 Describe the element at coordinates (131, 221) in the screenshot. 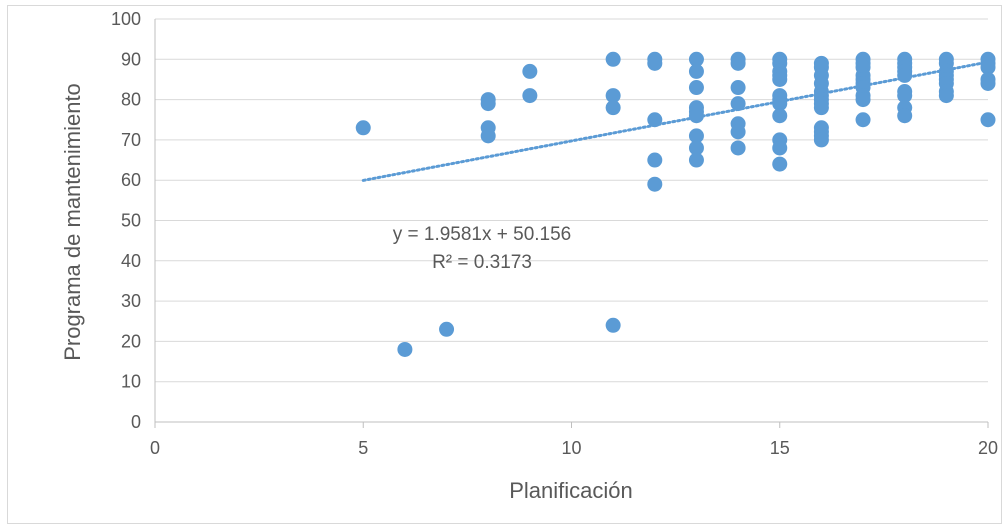

I see `y-tick-label-50: 50` at that location.